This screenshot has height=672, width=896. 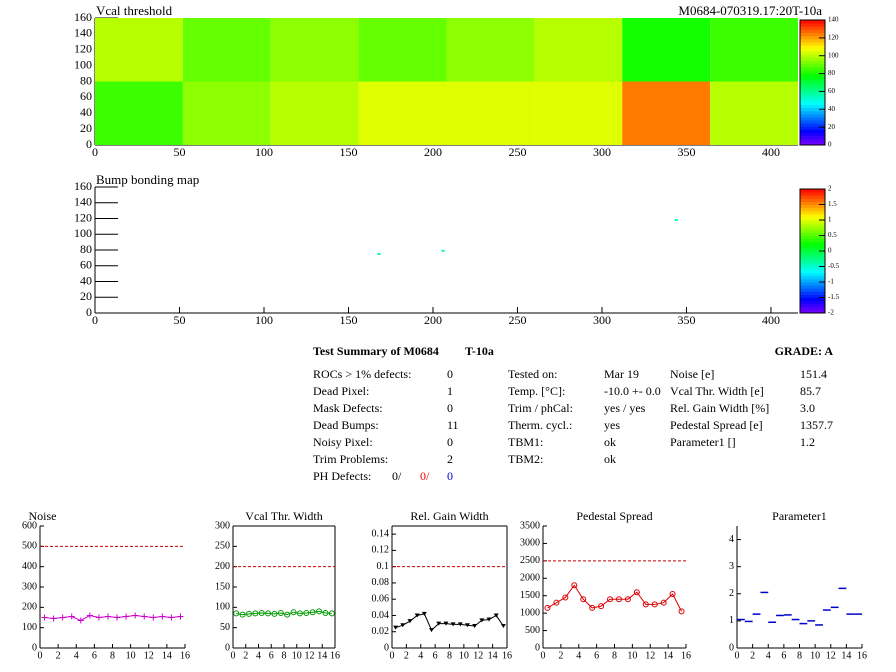 I want to click on summary-value: -10.0 +- 0.0, so click(x=632, y=391).